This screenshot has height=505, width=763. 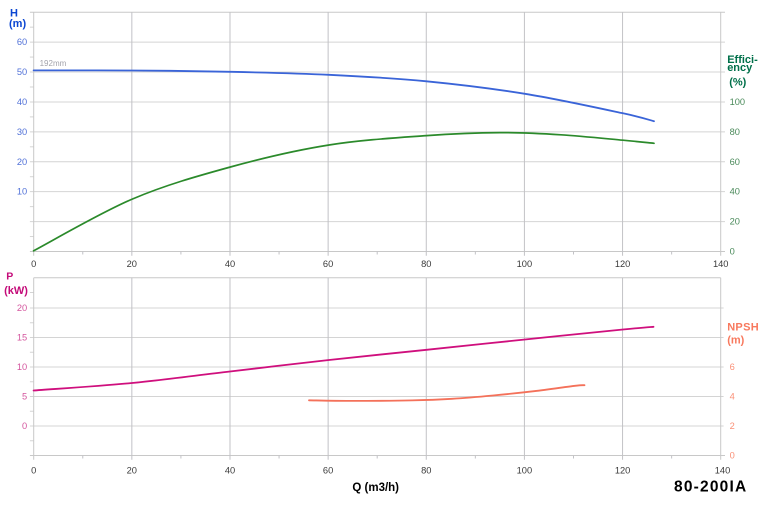 What do you see at coordinates (22, 72) in the screenshot?
I see `svg-text: 50` at bounding box center [22, 72].